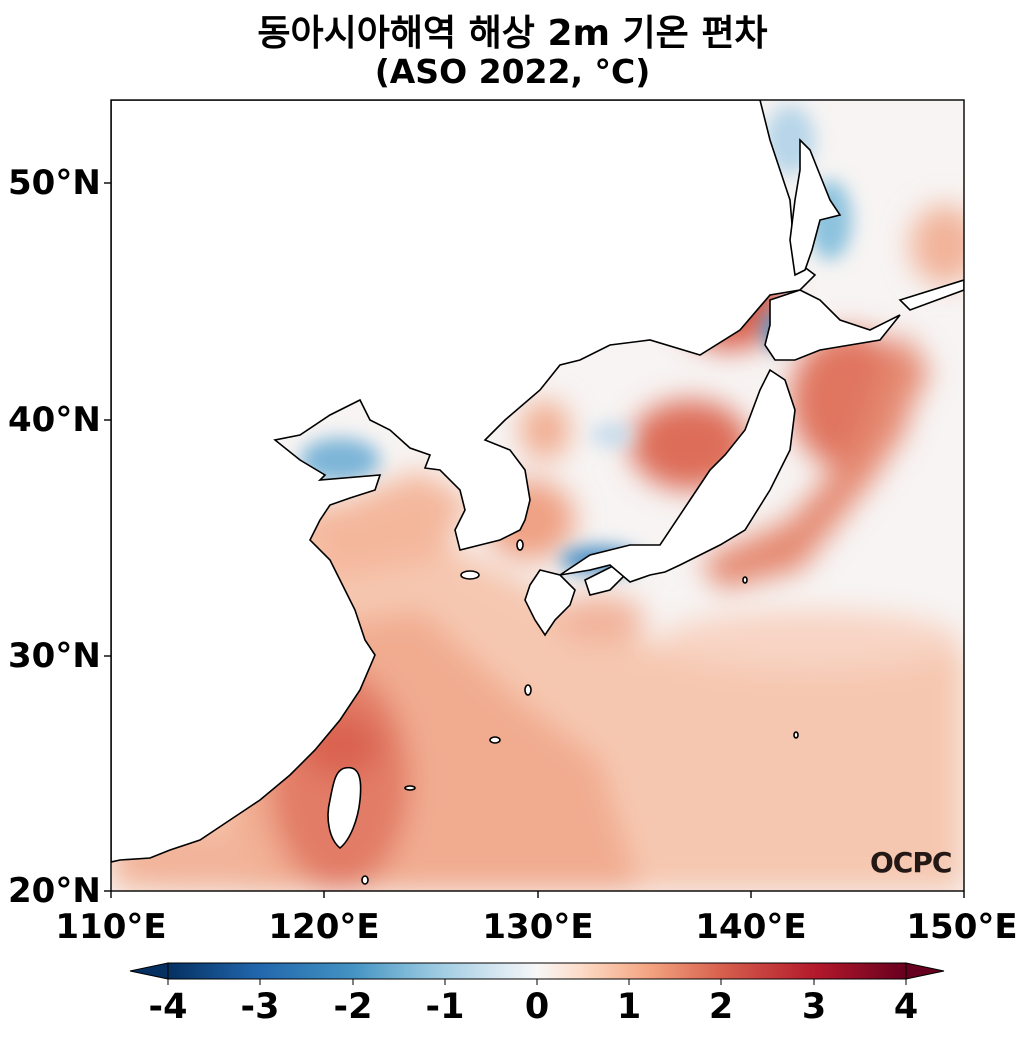 The width and height of the screenshot is (1025, 1041). Describe the element at coordinates (537, 1007) in the screenshot. I see `colorbar-label: 0` at that location.